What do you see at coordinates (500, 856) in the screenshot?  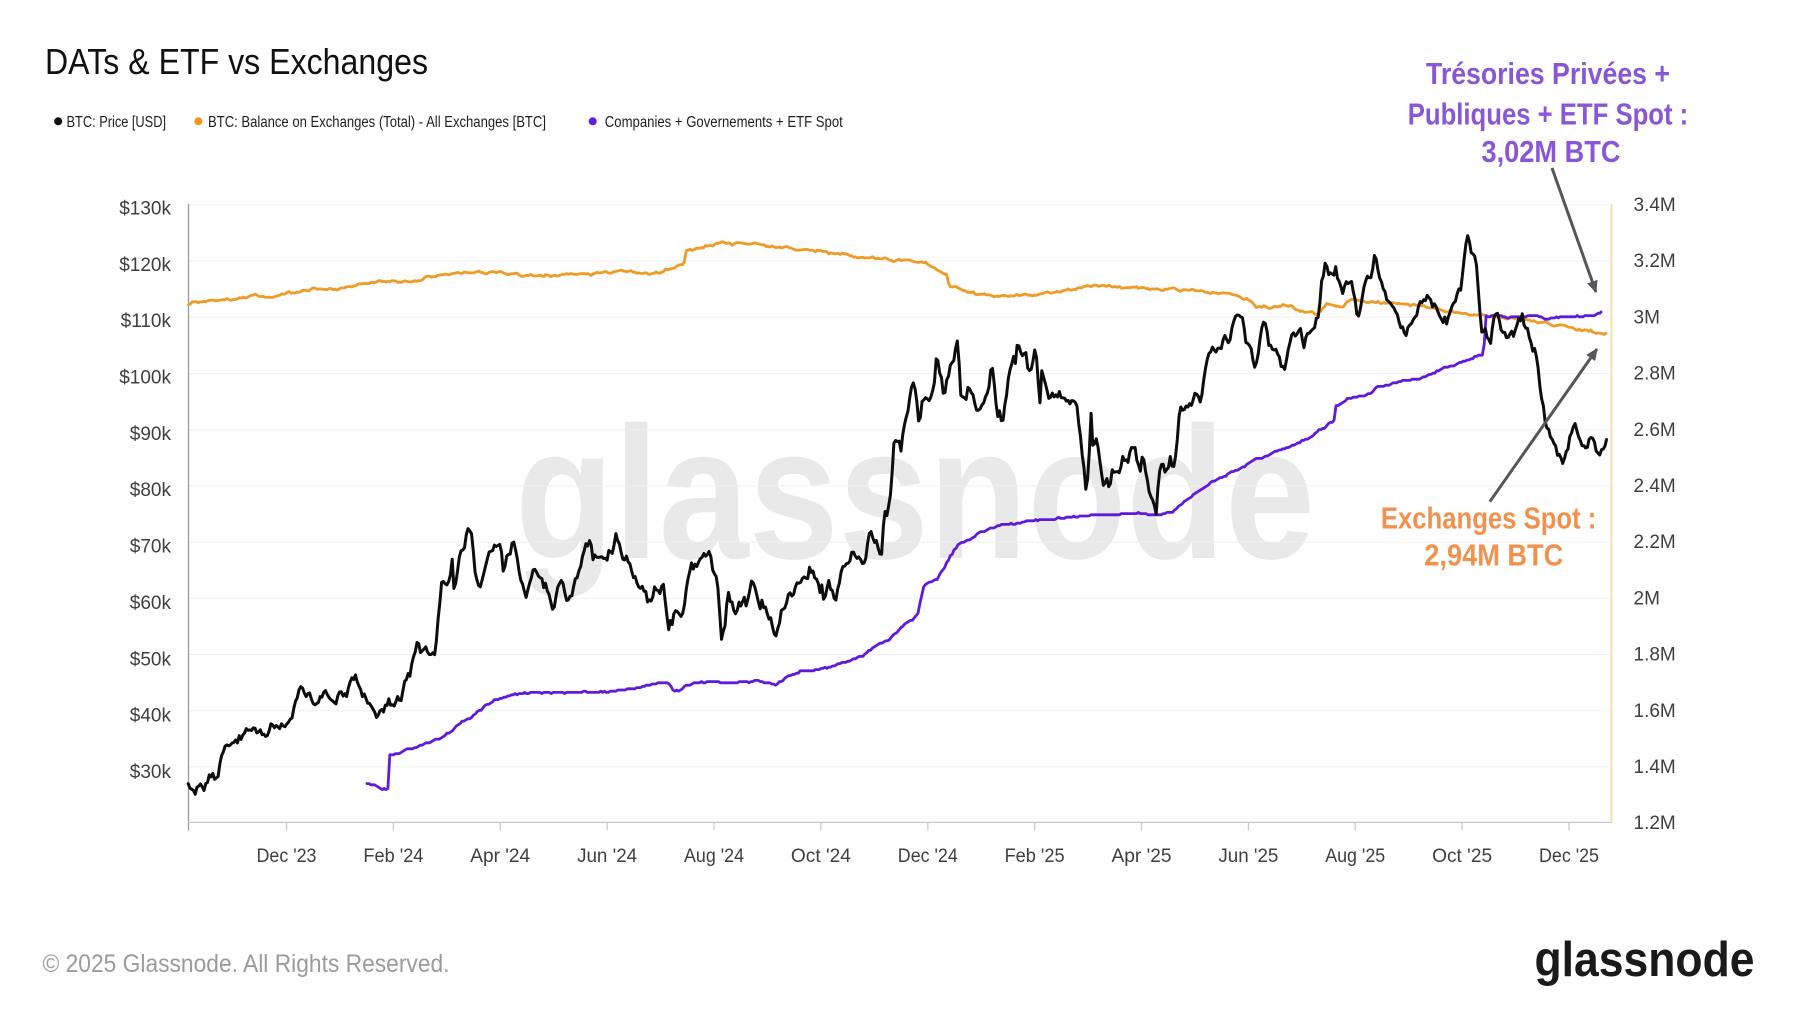 I see `svg-text: Apr '24` at bounding box center [500, 856].